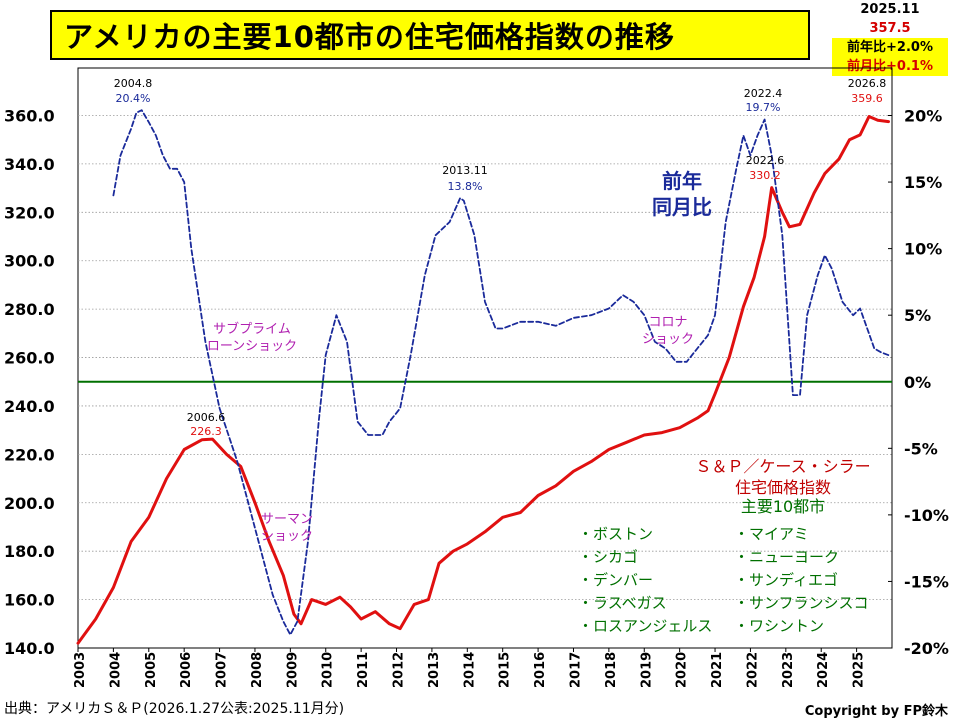 The image size is (960, 720). I want to click on peak-date-label: 2006.6, so click(206, 417).